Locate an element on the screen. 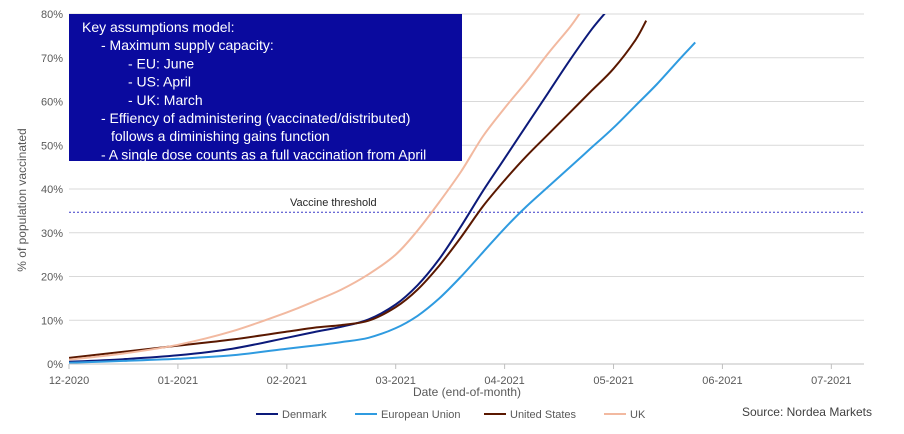  x-tick-label: 04-2021 is located at coordinates (504, 381).